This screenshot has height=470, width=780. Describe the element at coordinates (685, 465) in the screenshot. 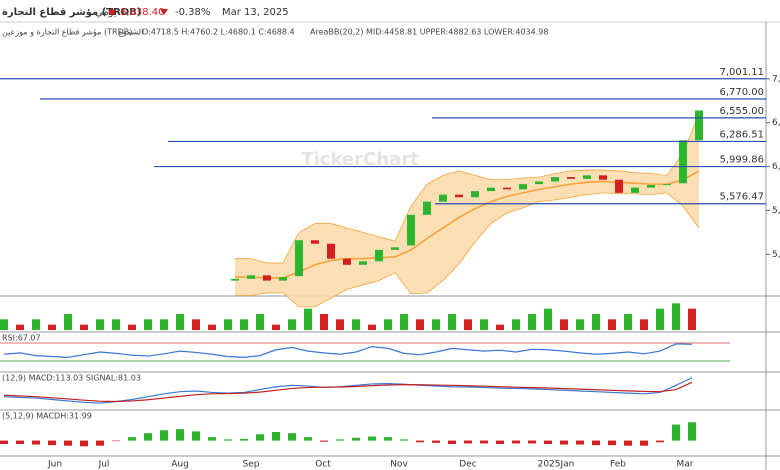

I see `x-tick-label: Mar` at that location.